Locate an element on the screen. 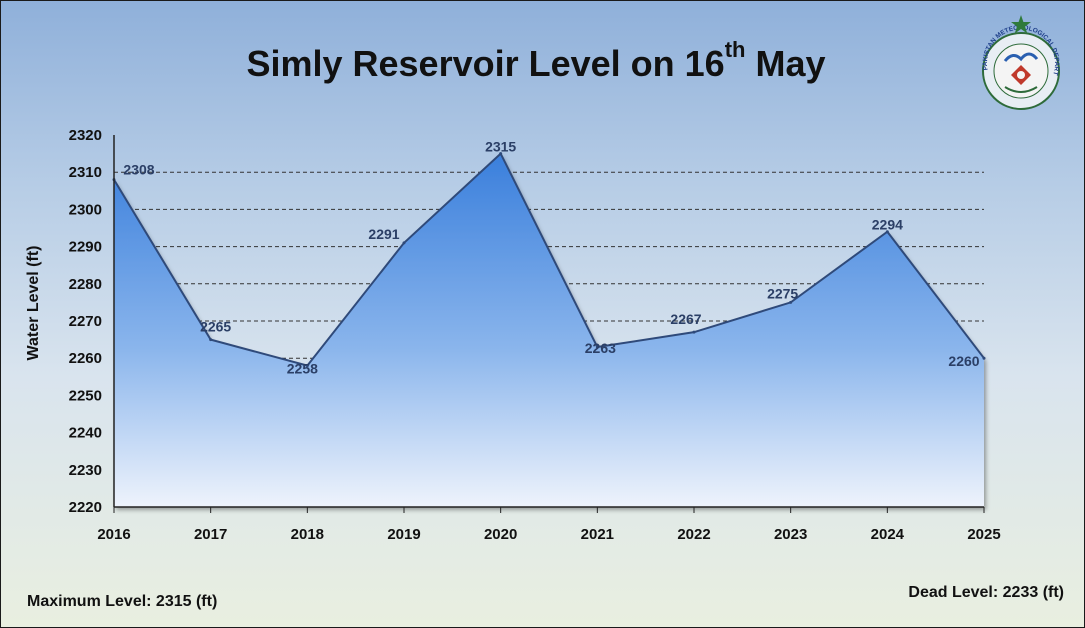 The image size is (1085, 628). y-tick-label: 2310 is located at coordinates (85, 172).